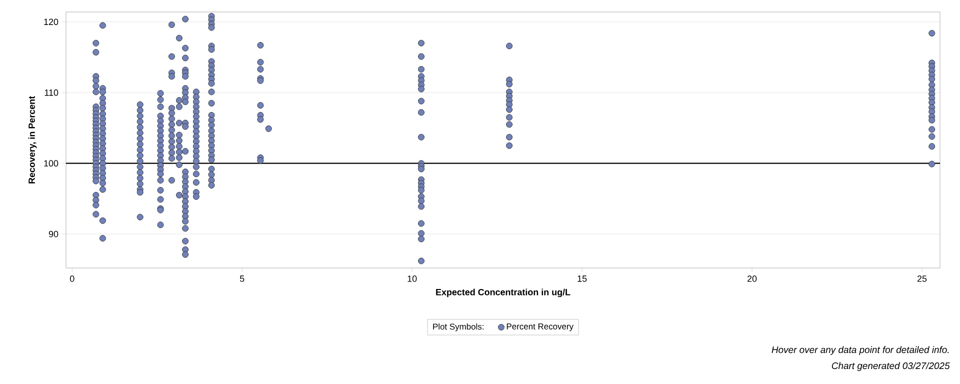  Describe the element at coordinates (582, 279) in the screenshot. I see `x-tick-label: 15` at that location.